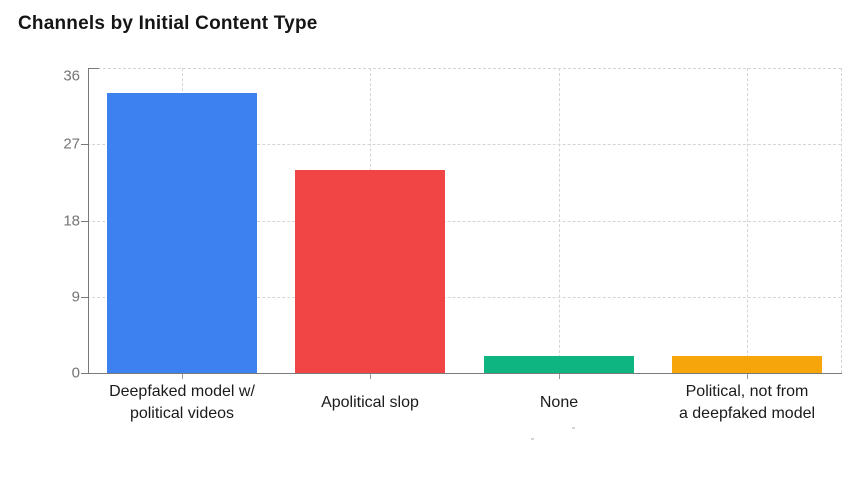  I want to click on x-axis-line, so click(465, 373).